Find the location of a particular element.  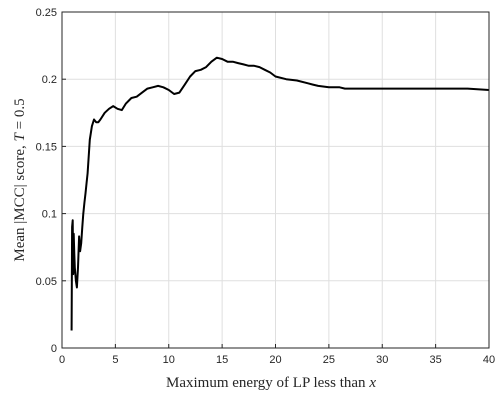

y-tick-label: 0.1 is located at coordinates (49, 215).